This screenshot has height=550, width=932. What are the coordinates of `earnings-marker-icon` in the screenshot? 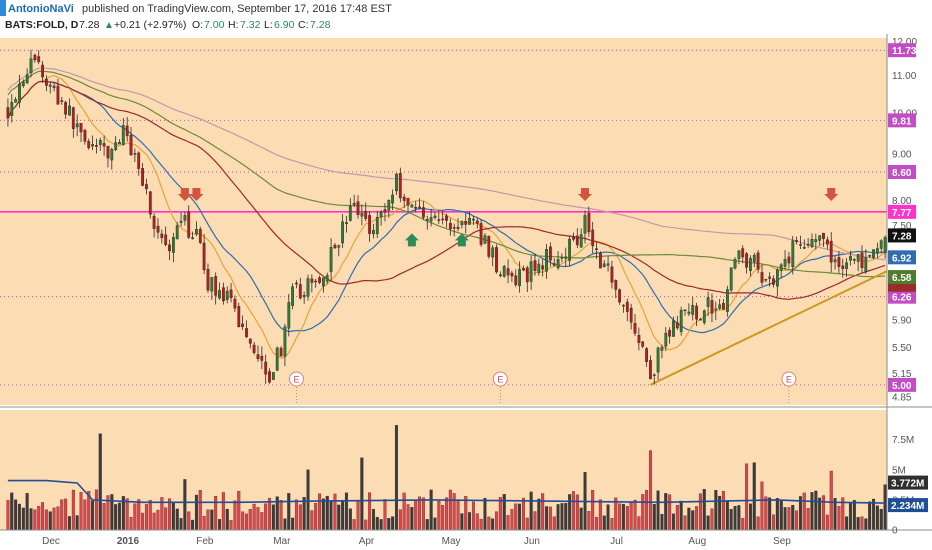 It's located at (296, 379).